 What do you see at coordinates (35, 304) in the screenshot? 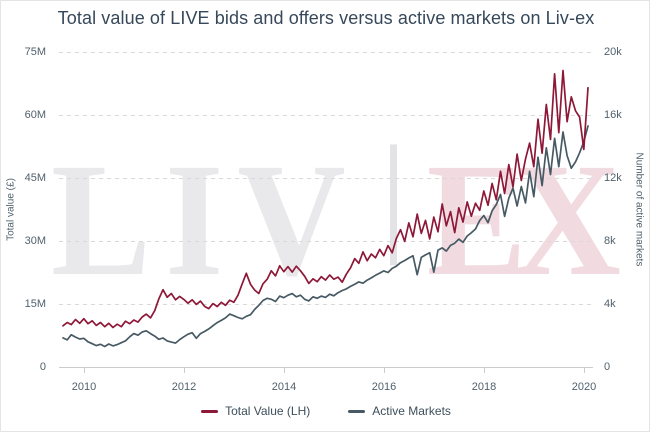
I see `left-axis-tick-label: 15M` at bounding box center [35, 304].